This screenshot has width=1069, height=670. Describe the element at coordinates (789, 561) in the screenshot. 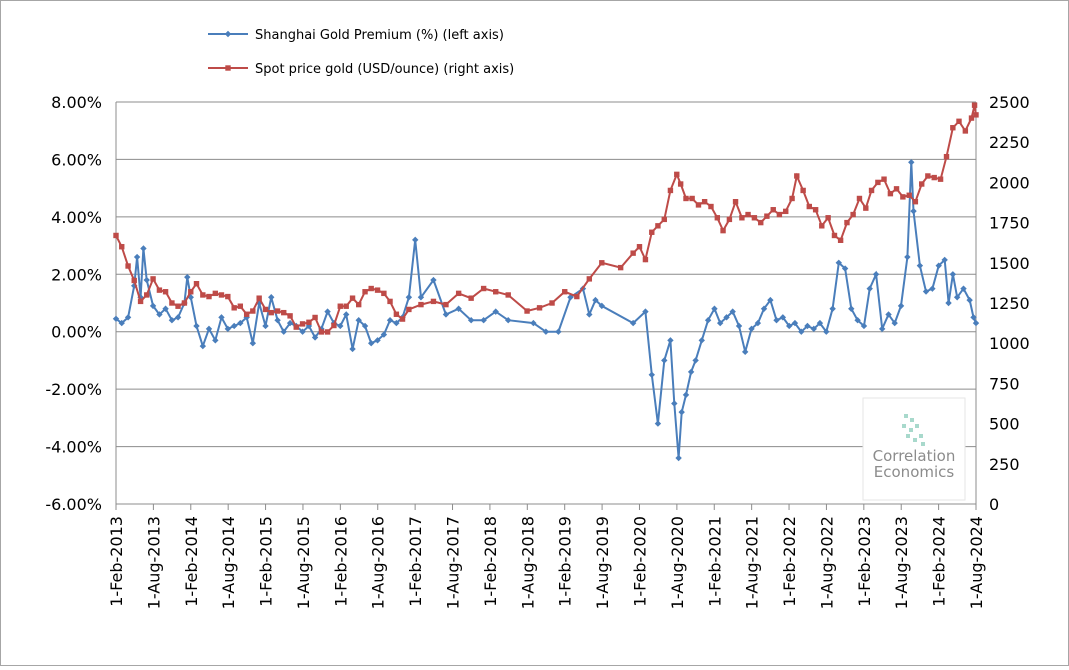

I see `x-tick-label: 1-Feb-2022` at that location.